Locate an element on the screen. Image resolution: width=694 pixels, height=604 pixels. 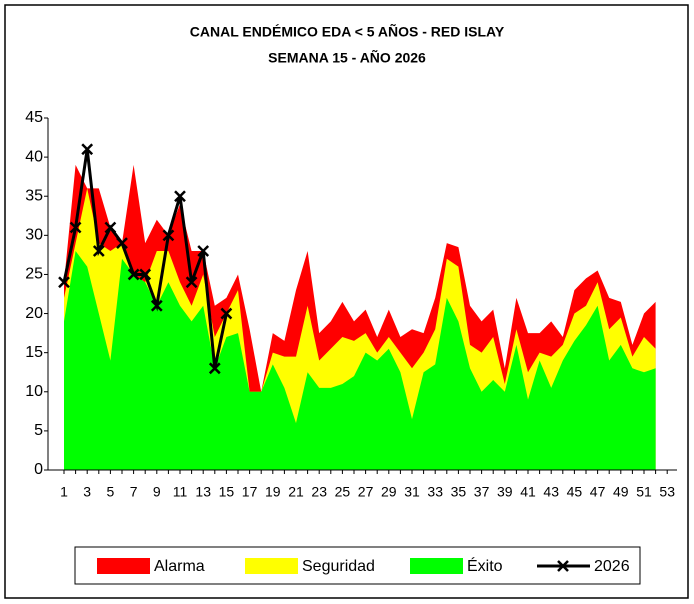
x-tick-label: 51 is located at coordinates (644, 492).